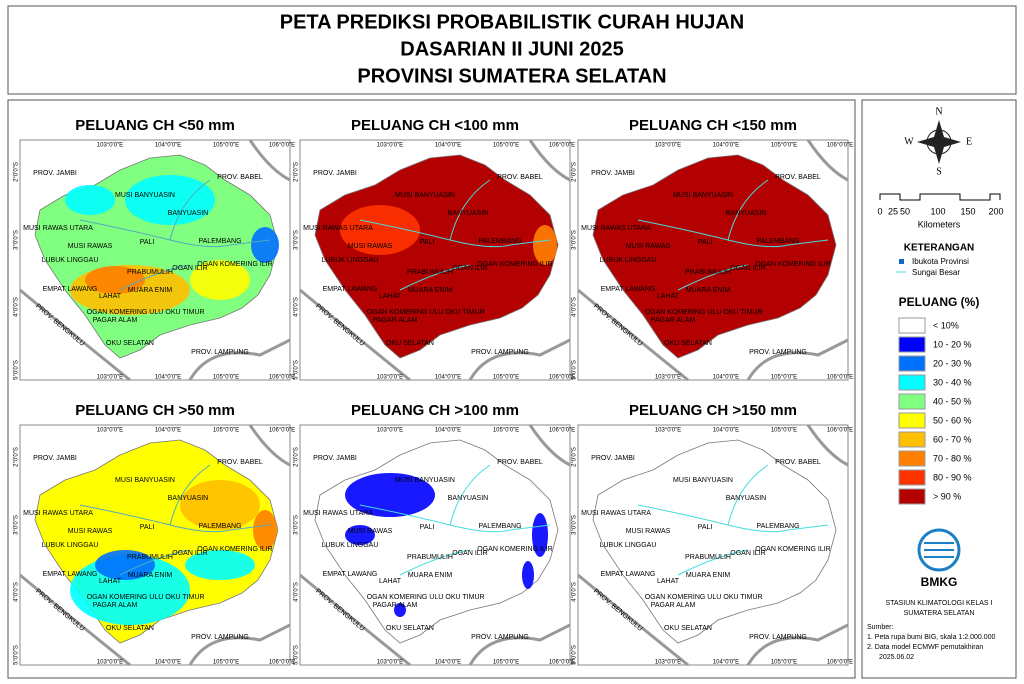  Describe the element at coordinates (936, 272) in the screenshot. I see `keterangan-item: Sungai Besar` at that location.